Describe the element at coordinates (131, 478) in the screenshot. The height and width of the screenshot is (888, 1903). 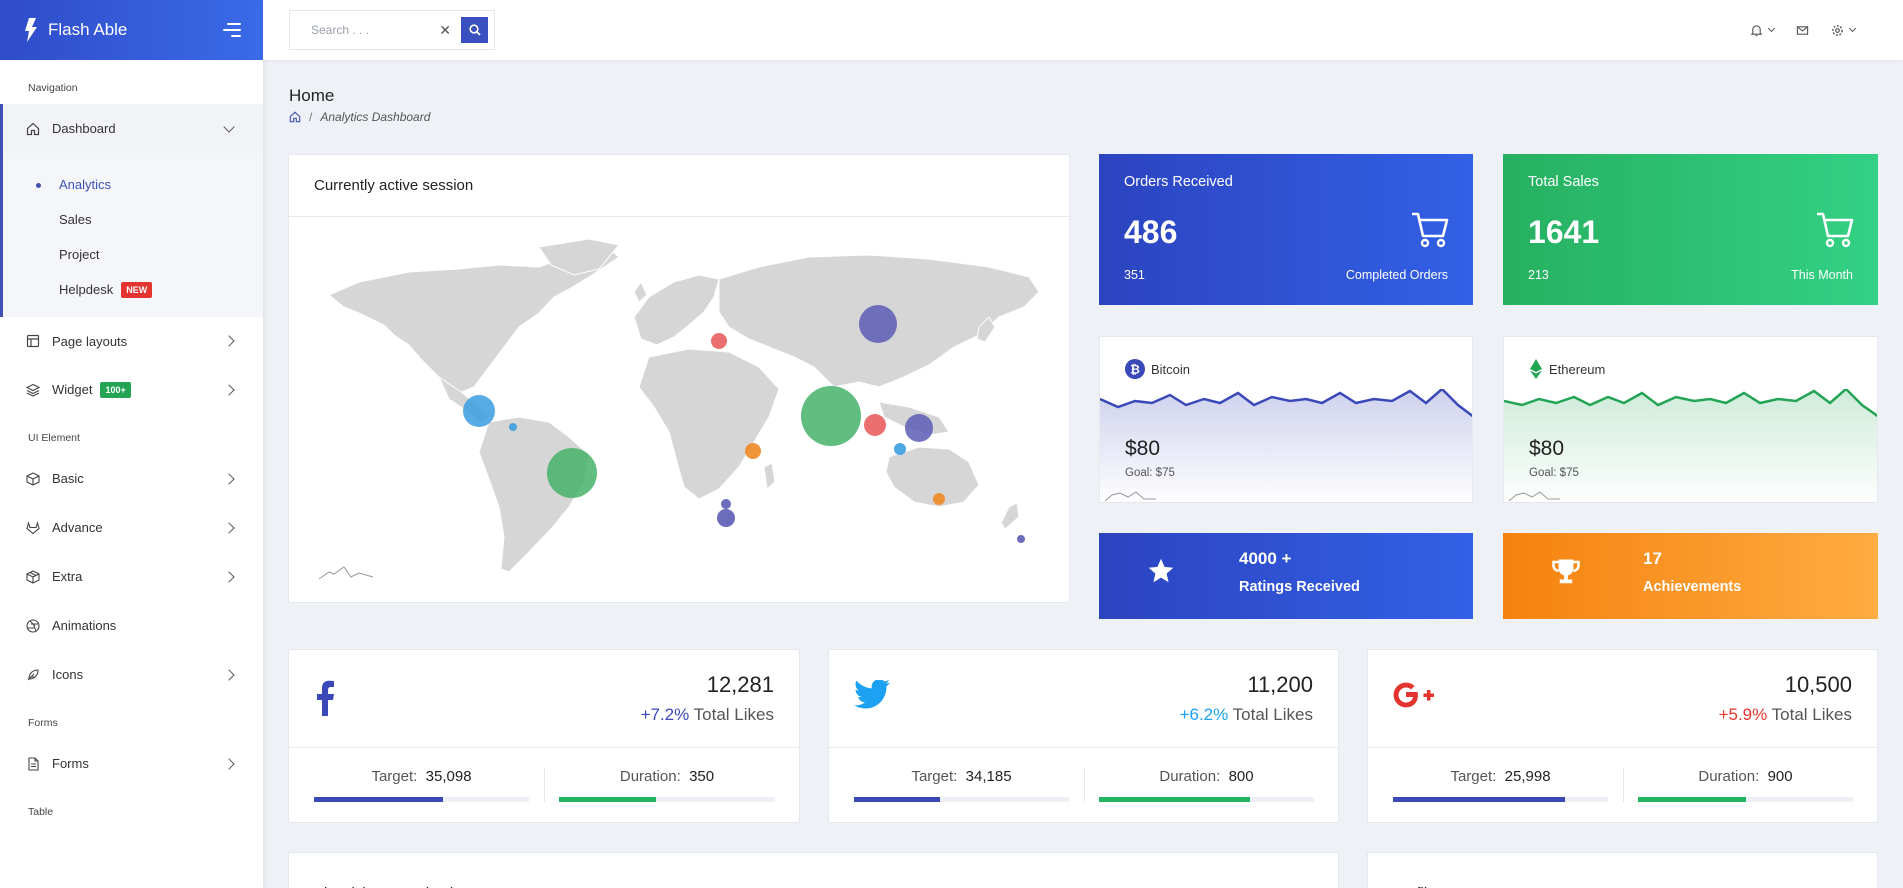
I see `sidebar-item-basic: Basic` at that location.